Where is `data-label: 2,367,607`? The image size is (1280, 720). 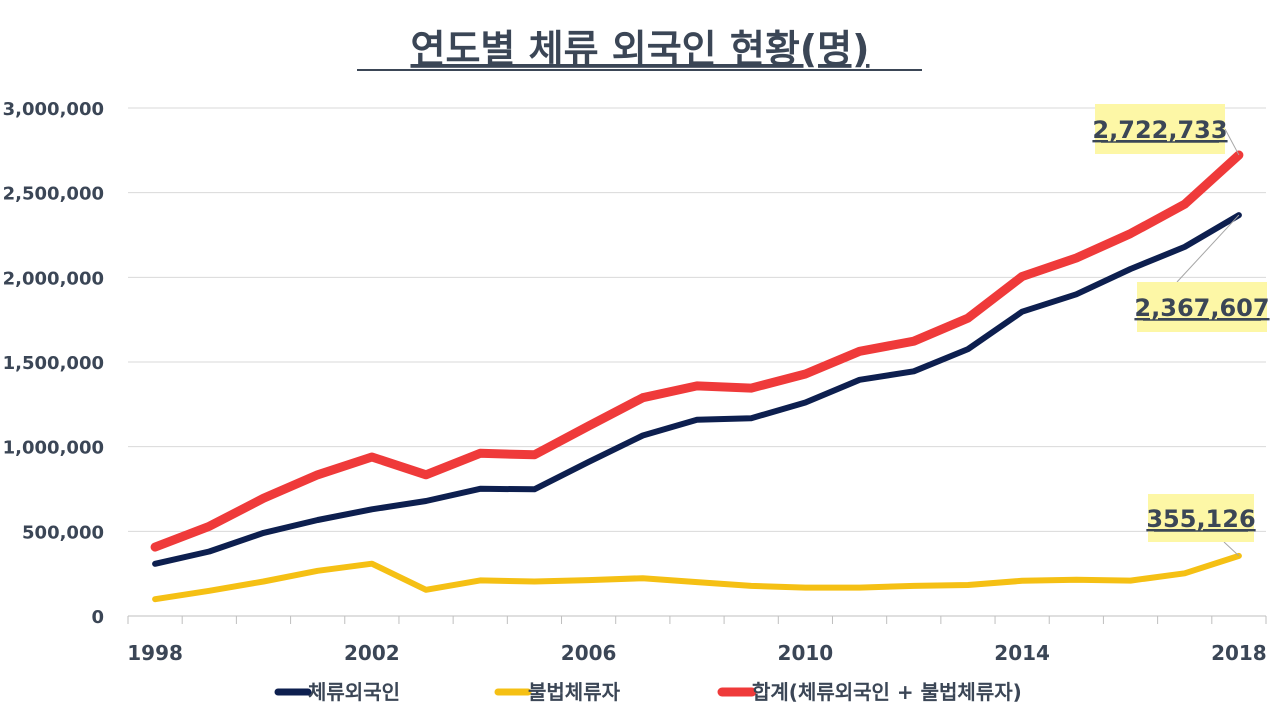 data-label: 2,367,607 is located at coordinates (1201, 308).